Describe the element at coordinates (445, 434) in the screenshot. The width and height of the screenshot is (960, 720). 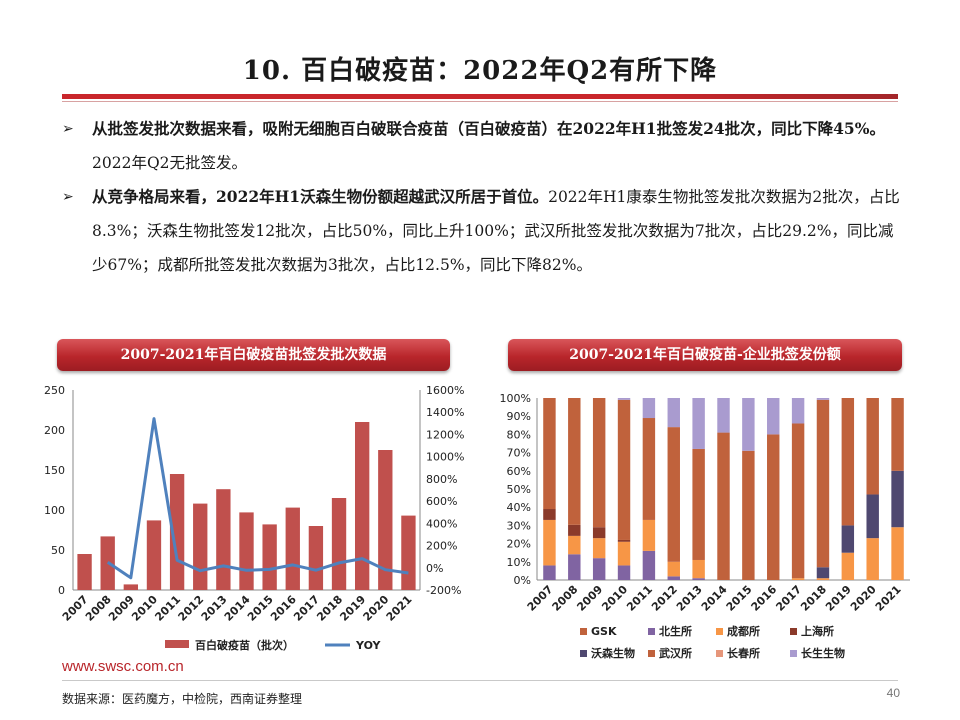
I see `chart1-ytick-right: 1200%` at that location.